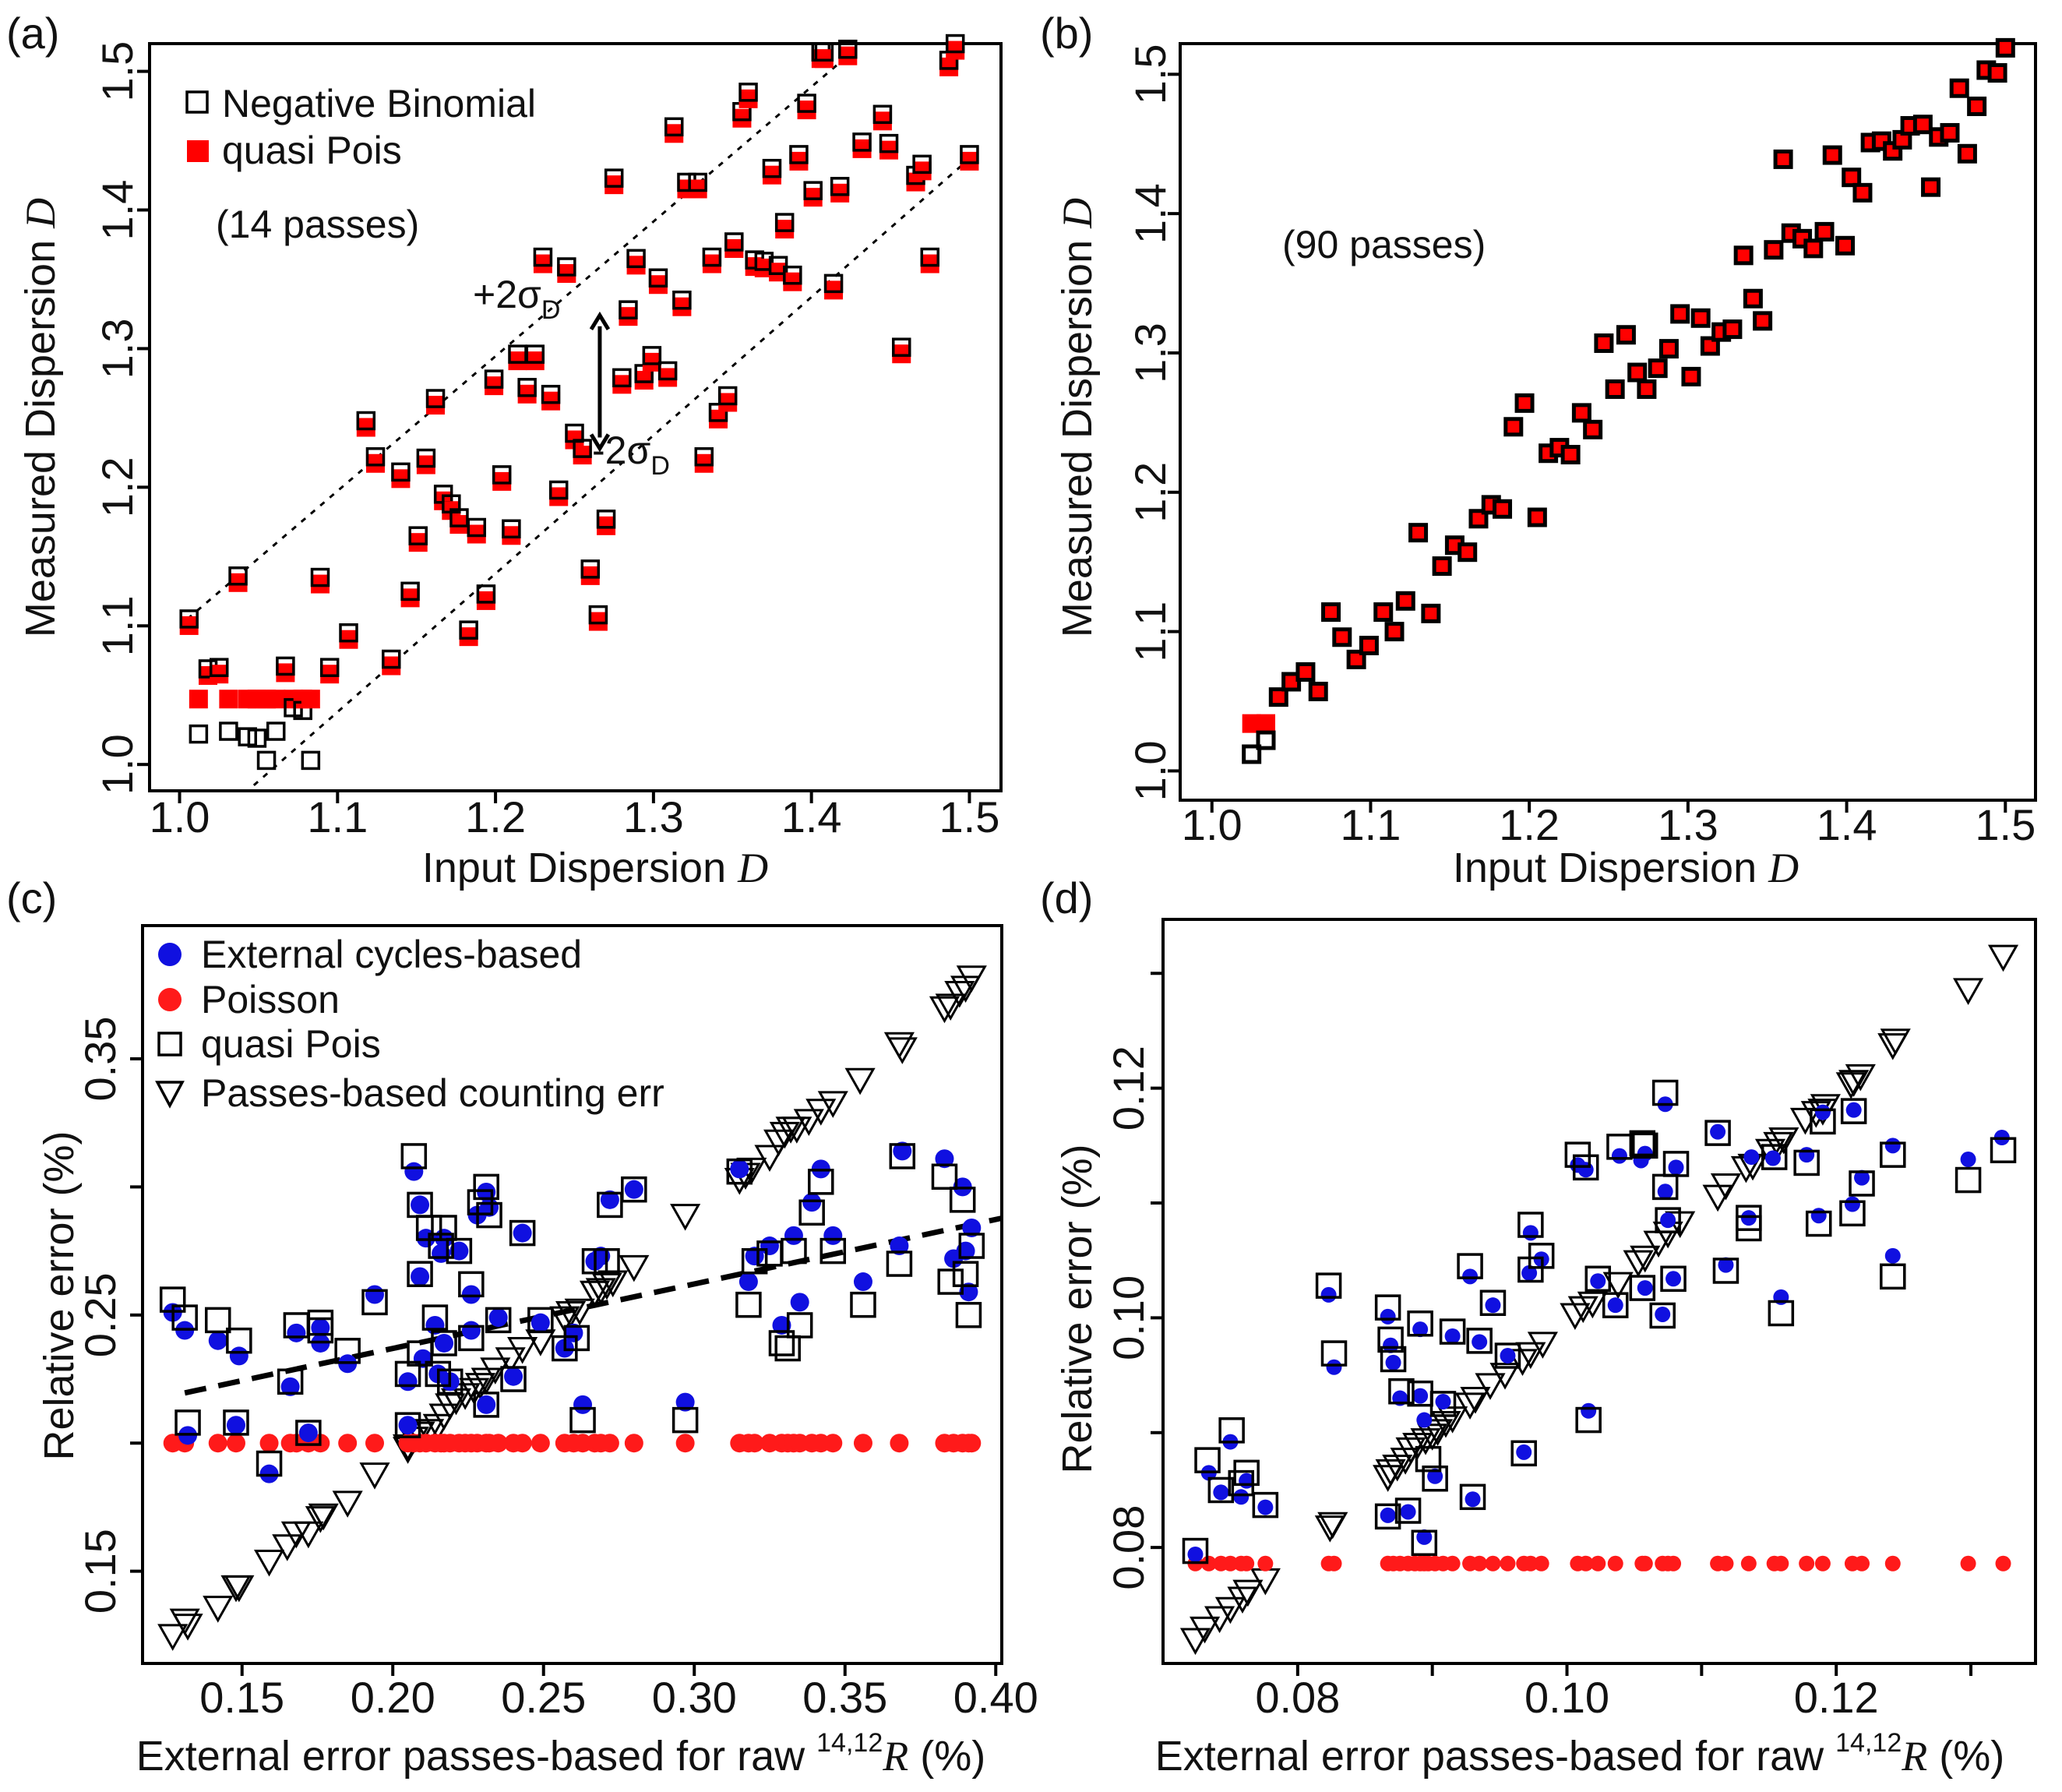 The image size is (2062, 1792). Describe the element at coordinates (180, 816) in the screenshot. I see `x-tick-label: 1.0` at that location.